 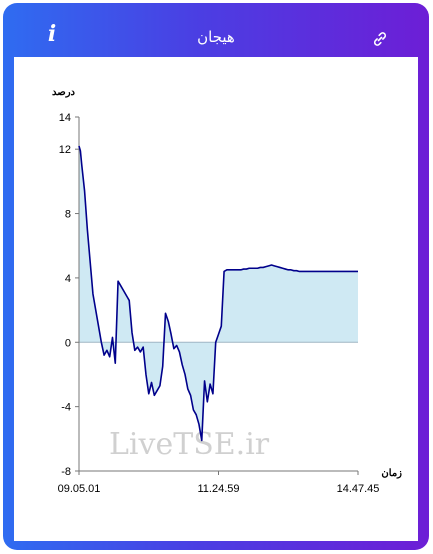 I want to click on y-tick-label: 12, so click(x=65, y=150).